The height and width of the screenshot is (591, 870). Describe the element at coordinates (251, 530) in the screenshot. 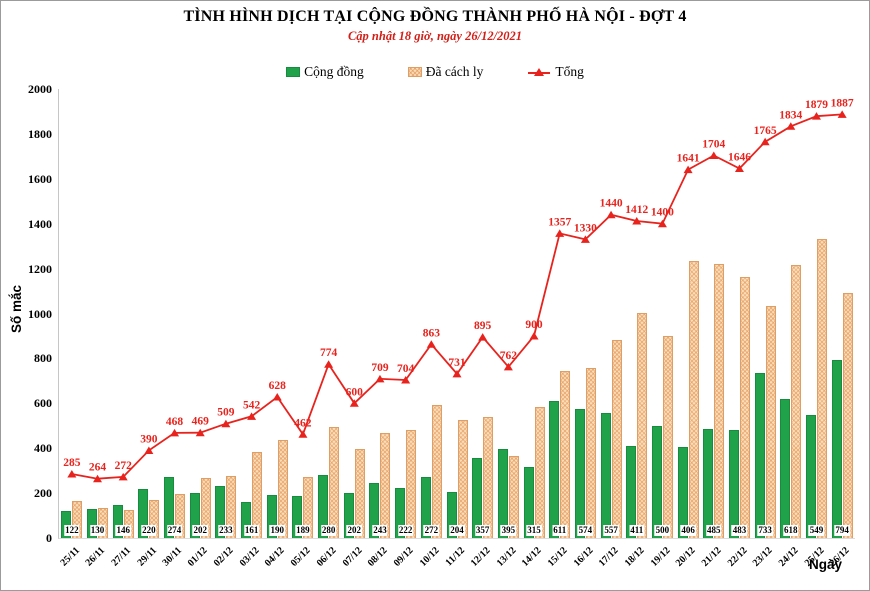

I see `bar-value-label: 161` at that location.